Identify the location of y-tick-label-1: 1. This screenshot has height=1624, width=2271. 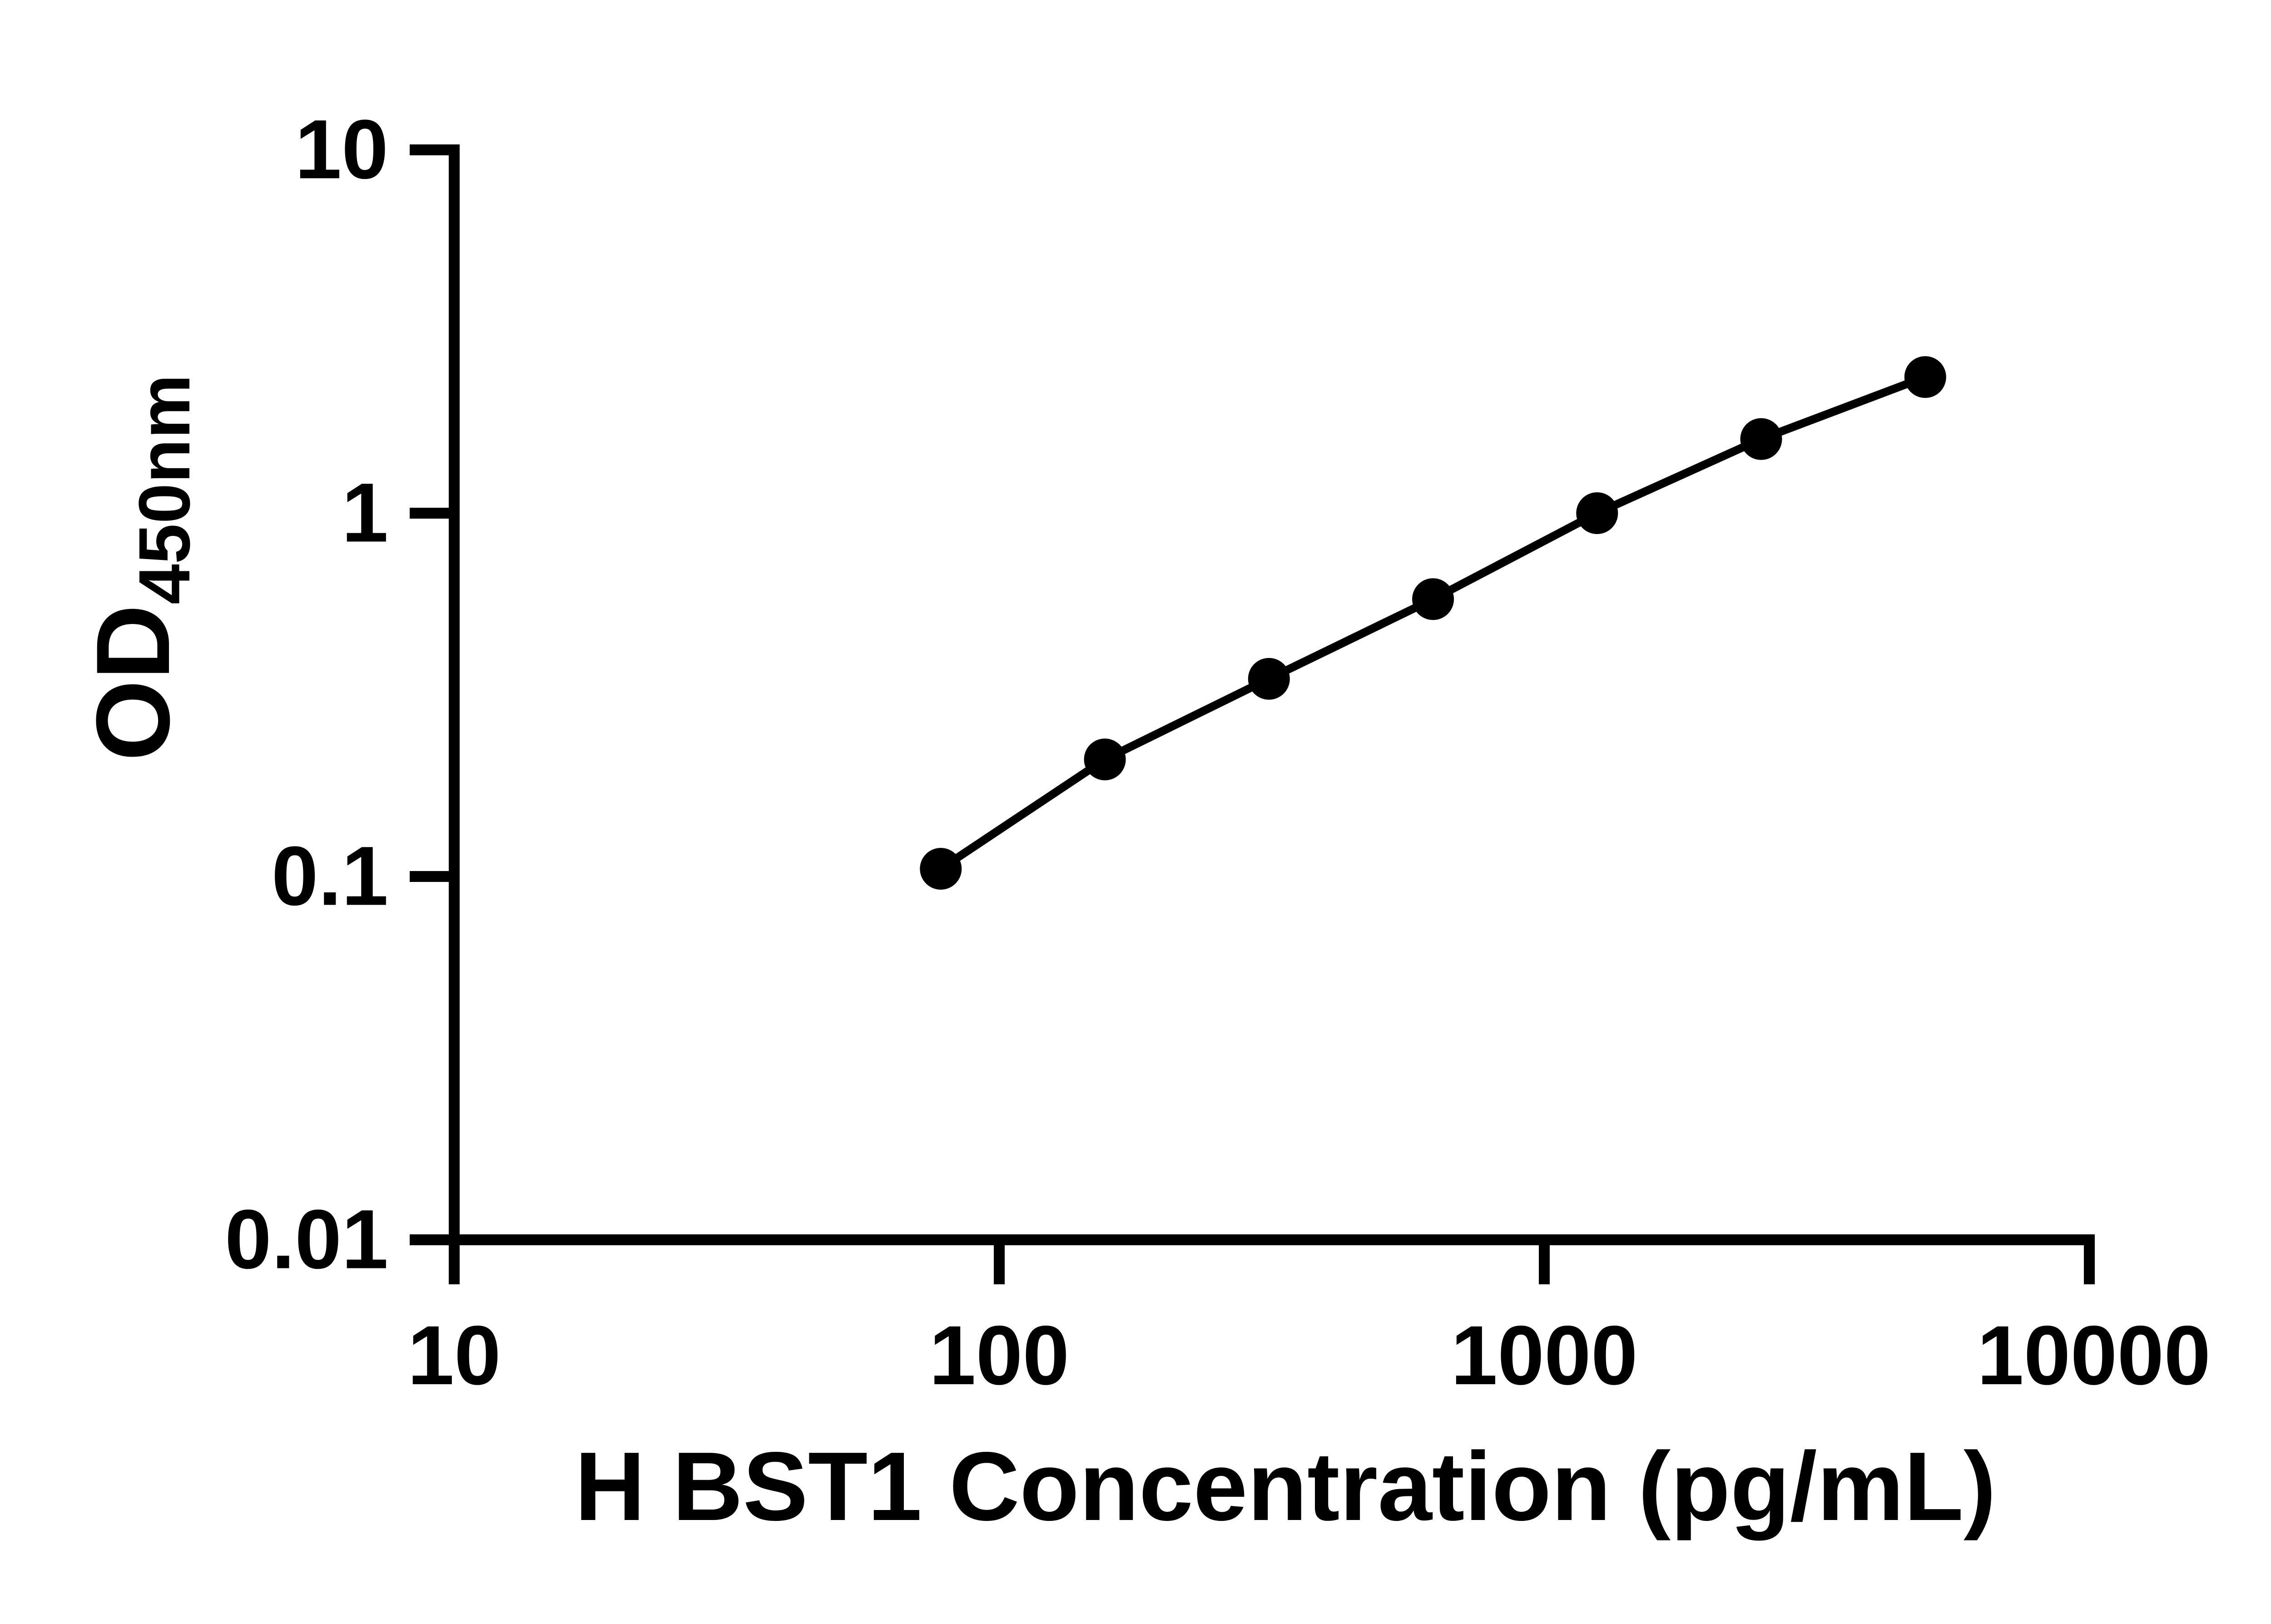
(365, 513).